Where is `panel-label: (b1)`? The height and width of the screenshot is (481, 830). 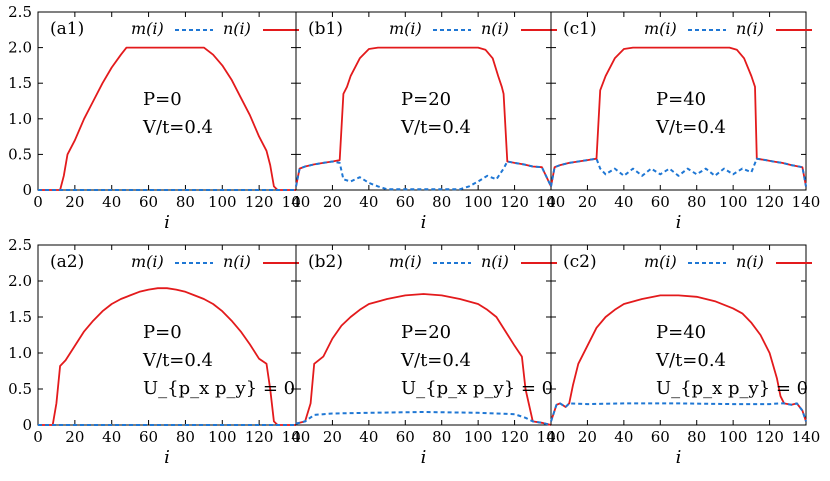
panel-label: (b1) is located at coordinates (325, 29).